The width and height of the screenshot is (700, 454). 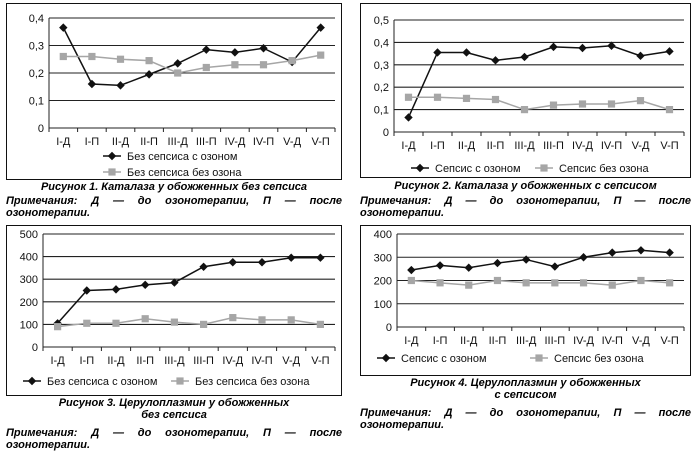 I want to click on x-tick-label: II-Д, so click(x=467, y=146).